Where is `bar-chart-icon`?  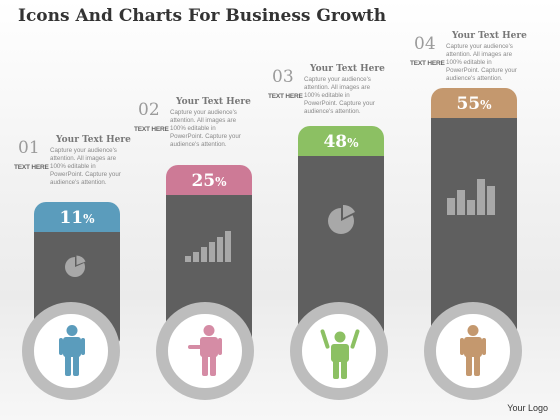
bar-chart-icon is located at coordinates (471, 197).